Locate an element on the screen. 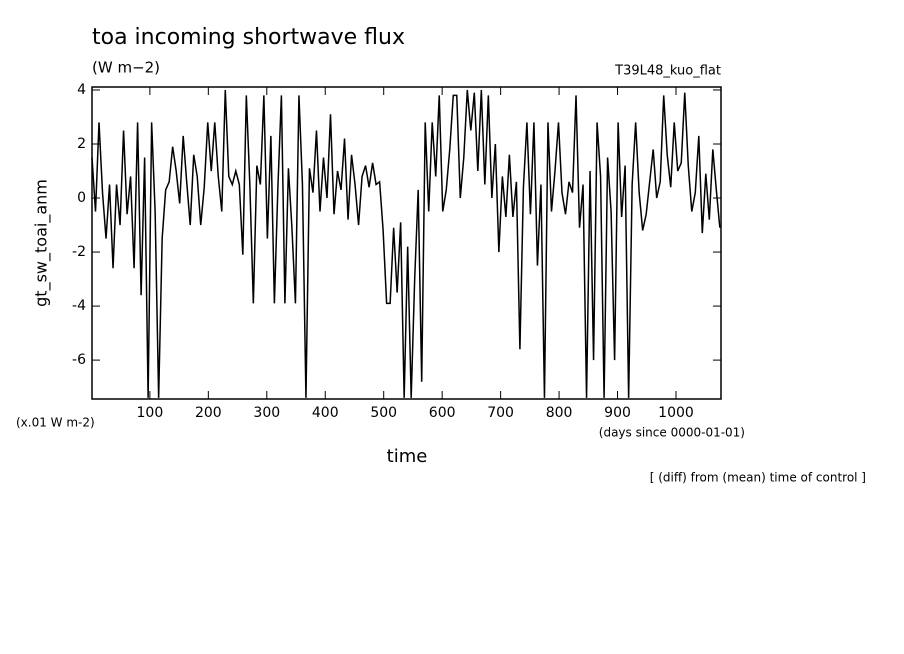  x-axis-unit: (days since 0000-01-01) is located at coordinates (672, 433).